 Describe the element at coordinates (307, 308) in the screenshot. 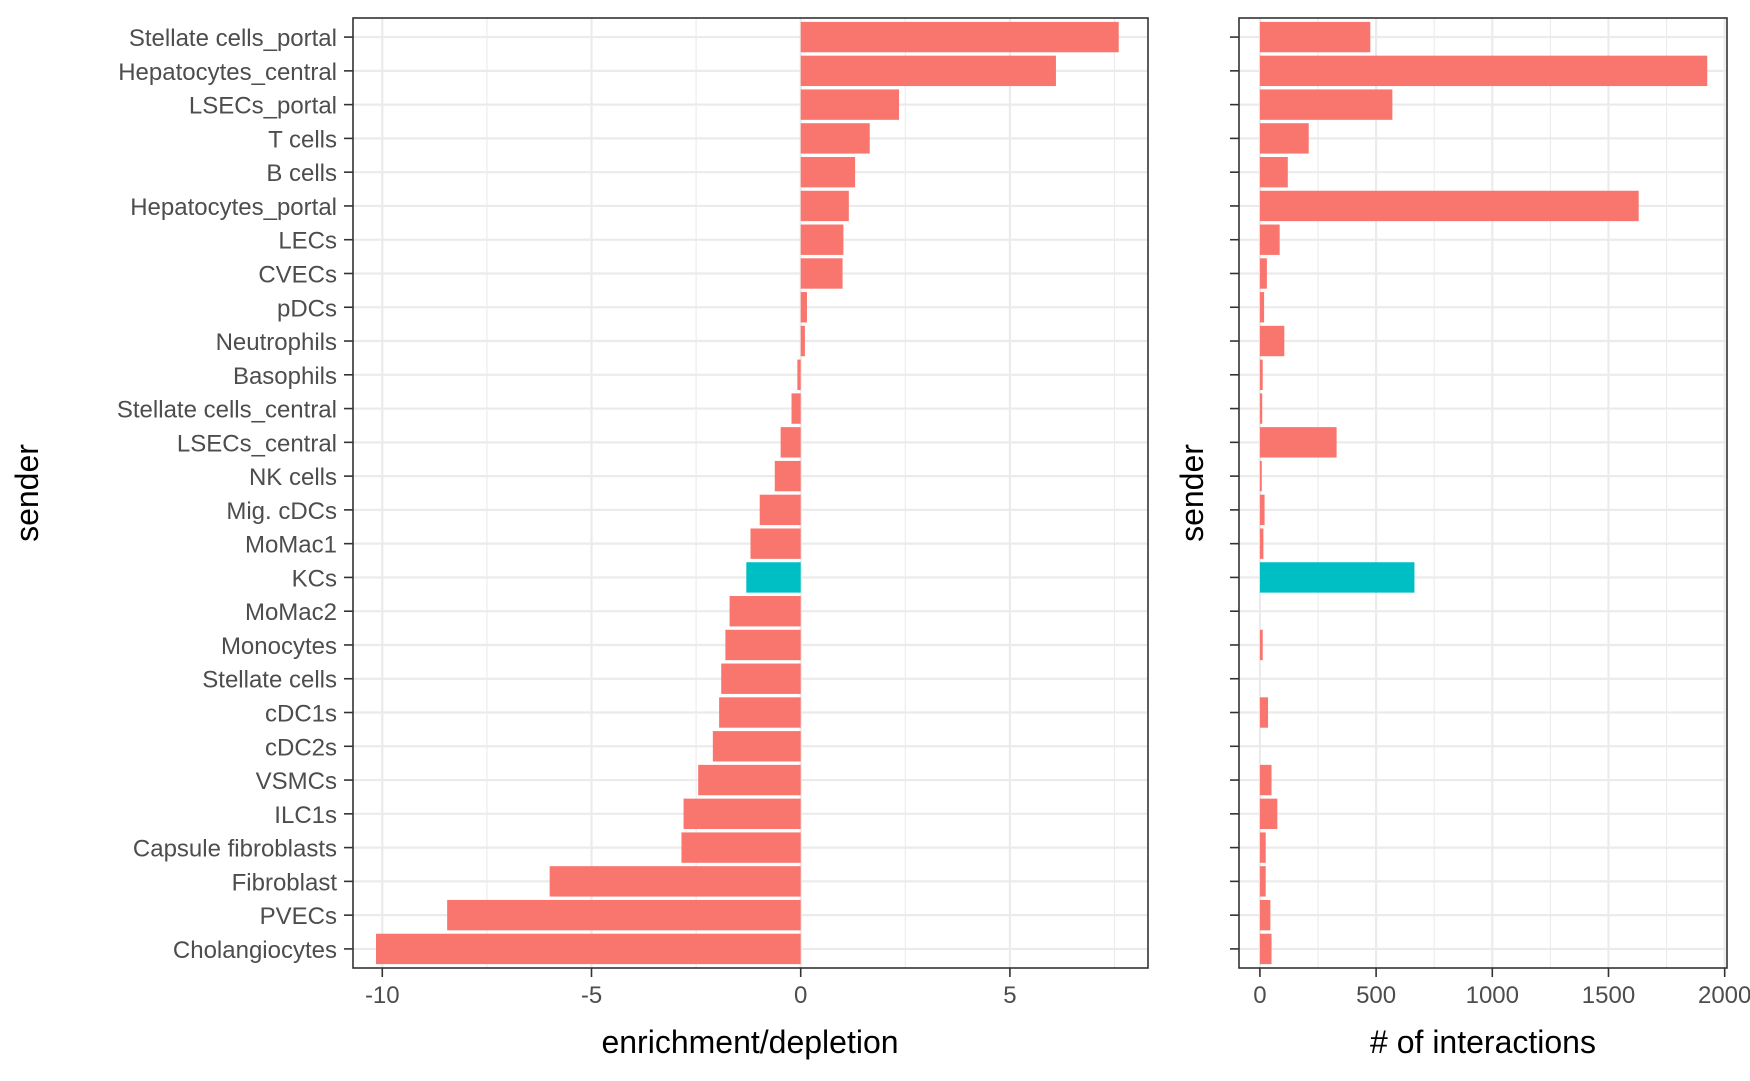

I see `y-tick-label: pDCs` at that location.